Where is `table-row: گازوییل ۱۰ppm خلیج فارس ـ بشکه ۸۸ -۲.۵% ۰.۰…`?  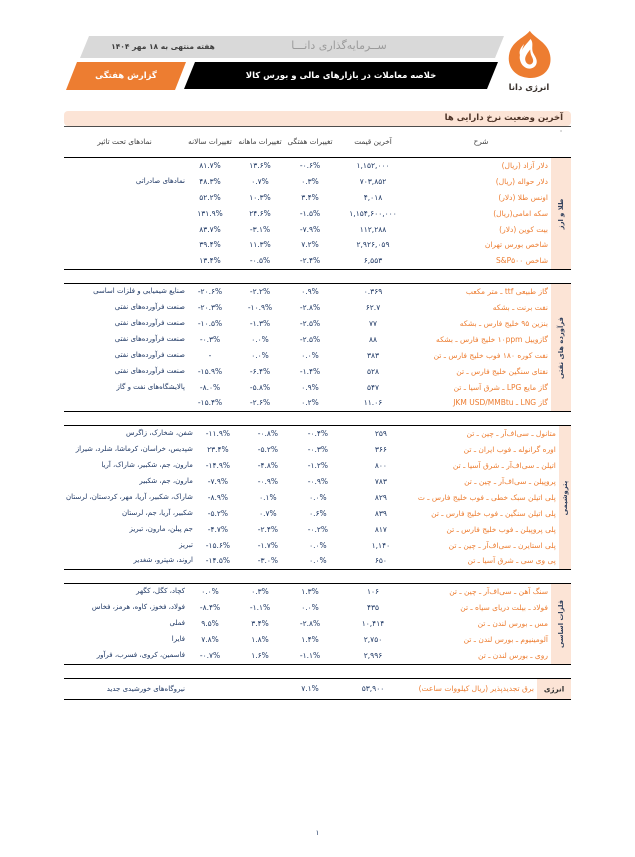 table-row: گازوییل ۱۰ppm خلیج فارس ـ بشکه ۸۸ -۲.۵% ۰.۰… is located at coordinates (307, 340).